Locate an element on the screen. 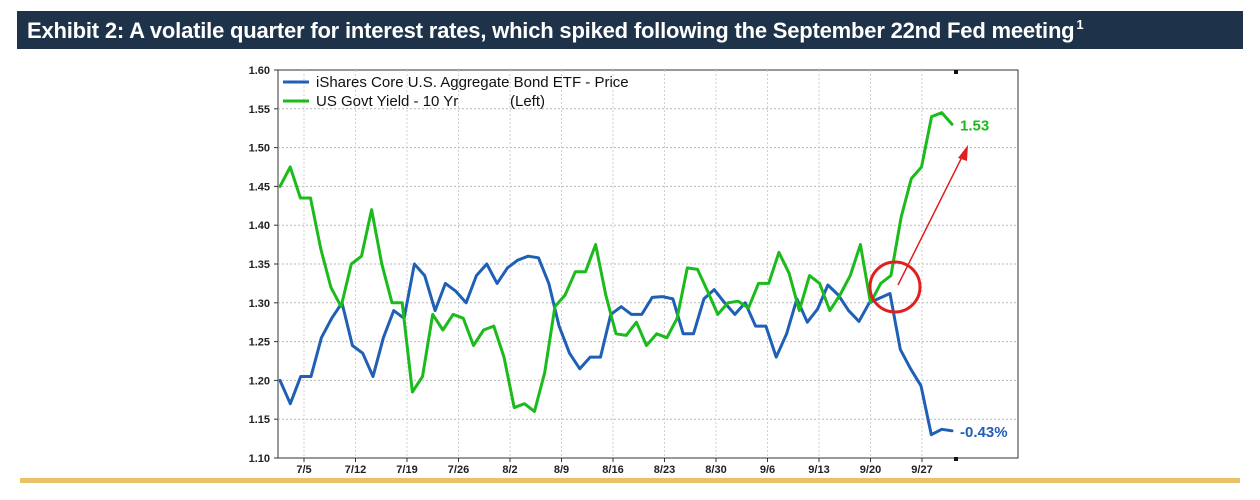 The width and height of the screenshot is (1260, 500). highlight-circle is located at coordinates (895, 287).